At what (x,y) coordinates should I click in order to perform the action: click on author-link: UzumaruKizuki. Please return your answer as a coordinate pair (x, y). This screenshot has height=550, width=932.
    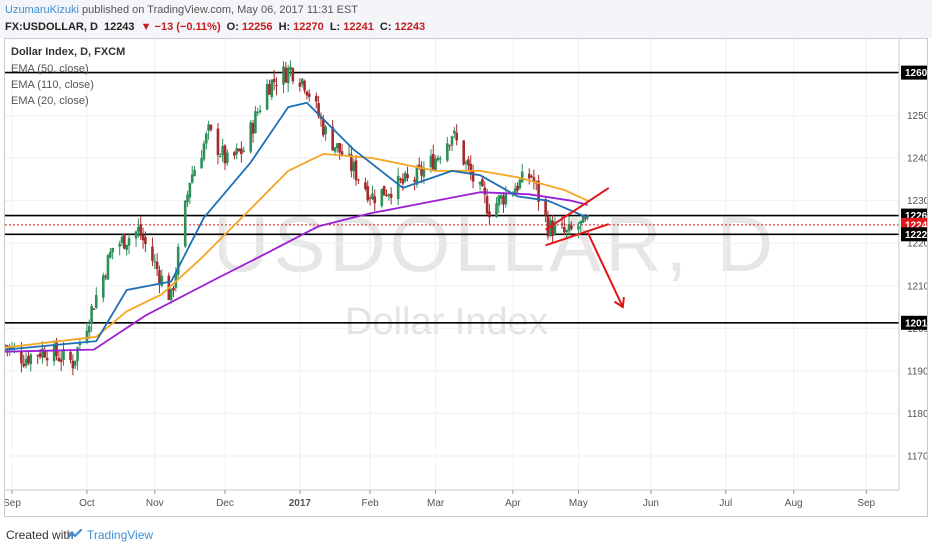
    Looking at the image, I should click on (42, 10).